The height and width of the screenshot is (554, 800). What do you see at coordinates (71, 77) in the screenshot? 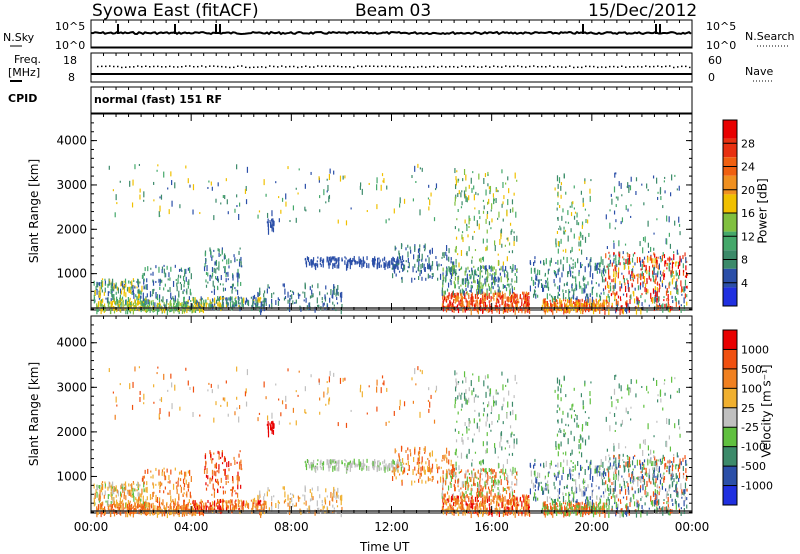
I see `freq-tick-bottom: 8` at bounding box center [71, 77].